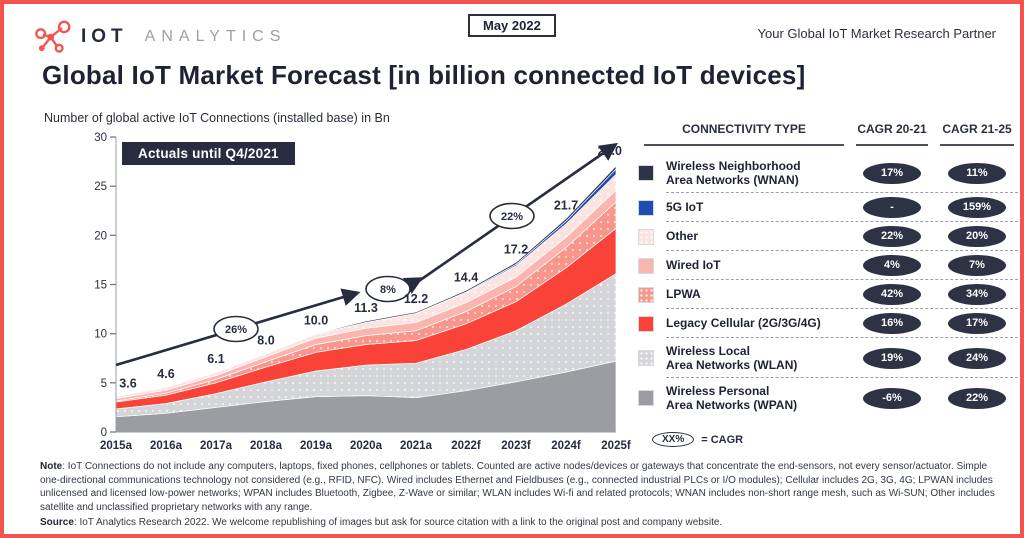  What do you see at coordinates (892, 294) in the screenshot?
I see `cagr-20-21-badge: 42%` at bounding box center [892, 294].